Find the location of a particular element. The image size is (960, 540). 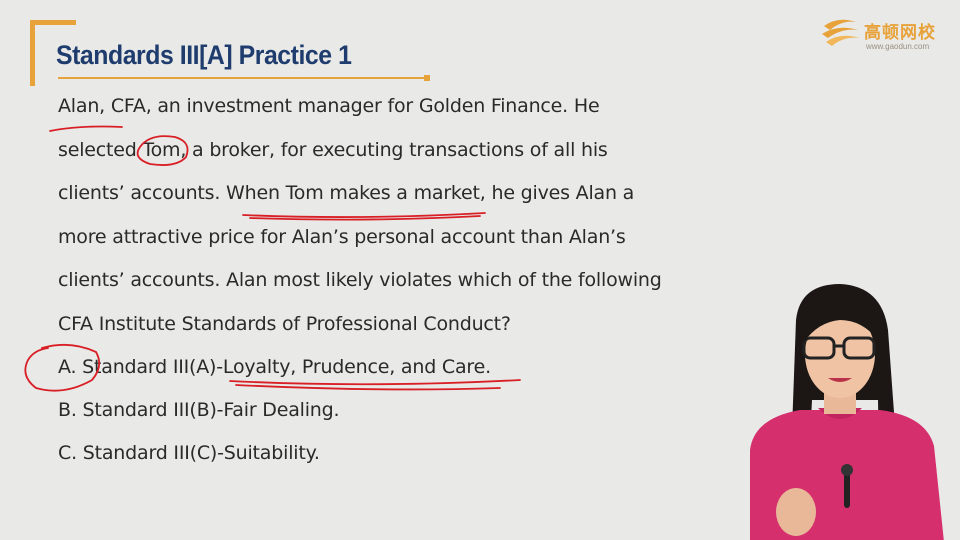

slide-title: Standards III[A] Practice 1 is located at coordinates (204, 55).